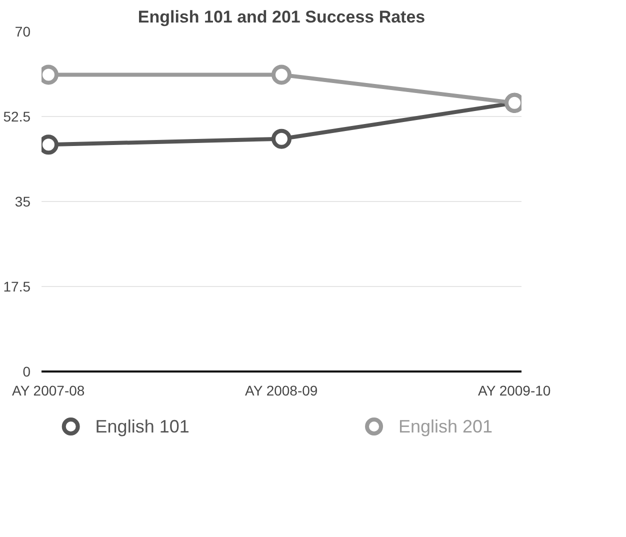 The image size is (626, 537). I want to click on chart-title: English 101 and 201 Success Rates, so click(282, 17).